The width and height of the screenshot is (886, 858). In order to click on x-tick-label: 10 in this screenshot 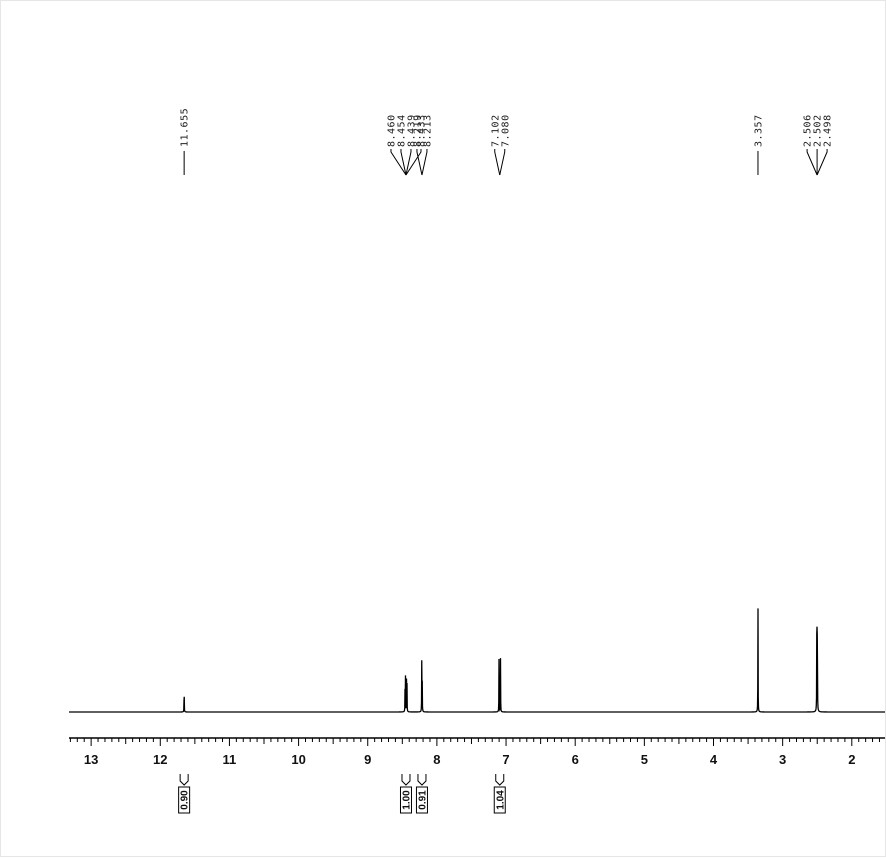, I will do `click(298, 759)`.